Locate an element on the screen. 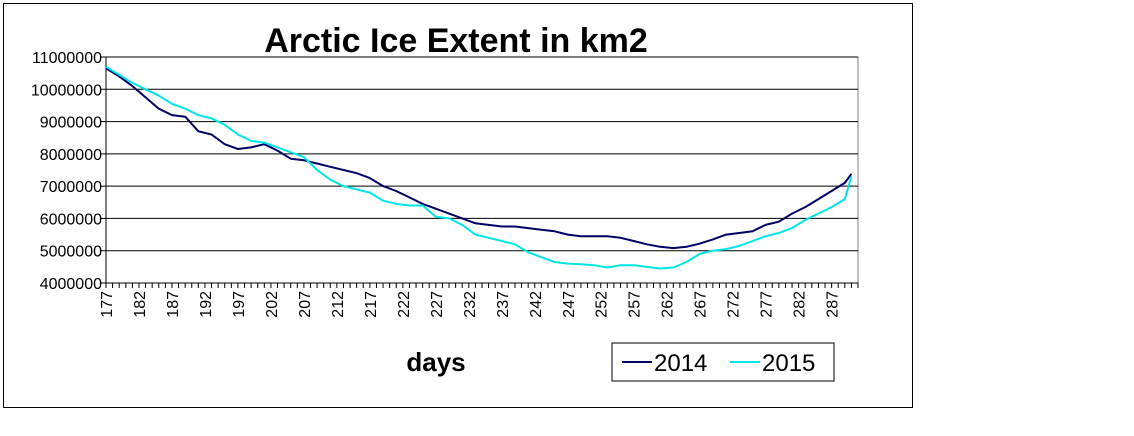 The height and width of the screenshot is (436, 1134). x-tick-label: 187 is located at coordinates (173, 304).